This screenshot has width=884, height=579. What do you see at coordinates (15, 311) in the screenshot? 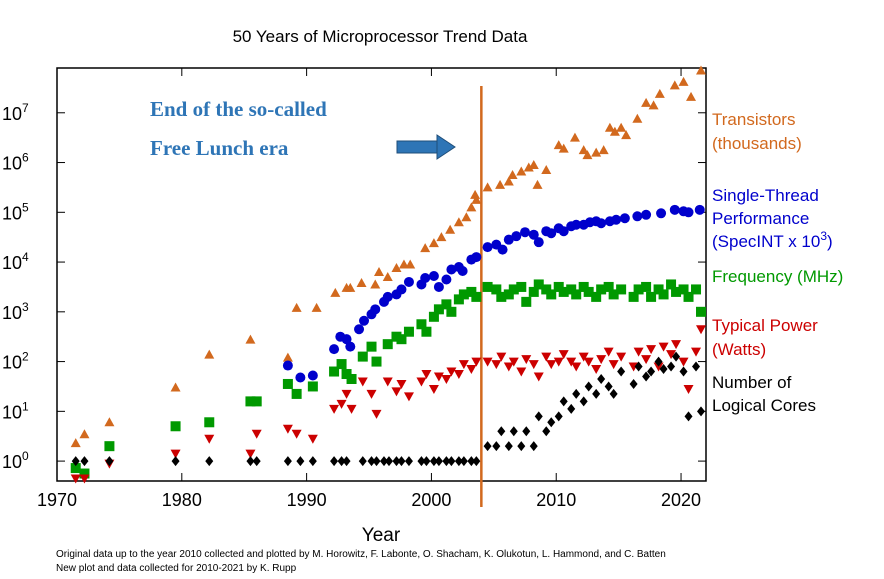
I see `y-tick-label: 10³` at bounding box center [15, 311].